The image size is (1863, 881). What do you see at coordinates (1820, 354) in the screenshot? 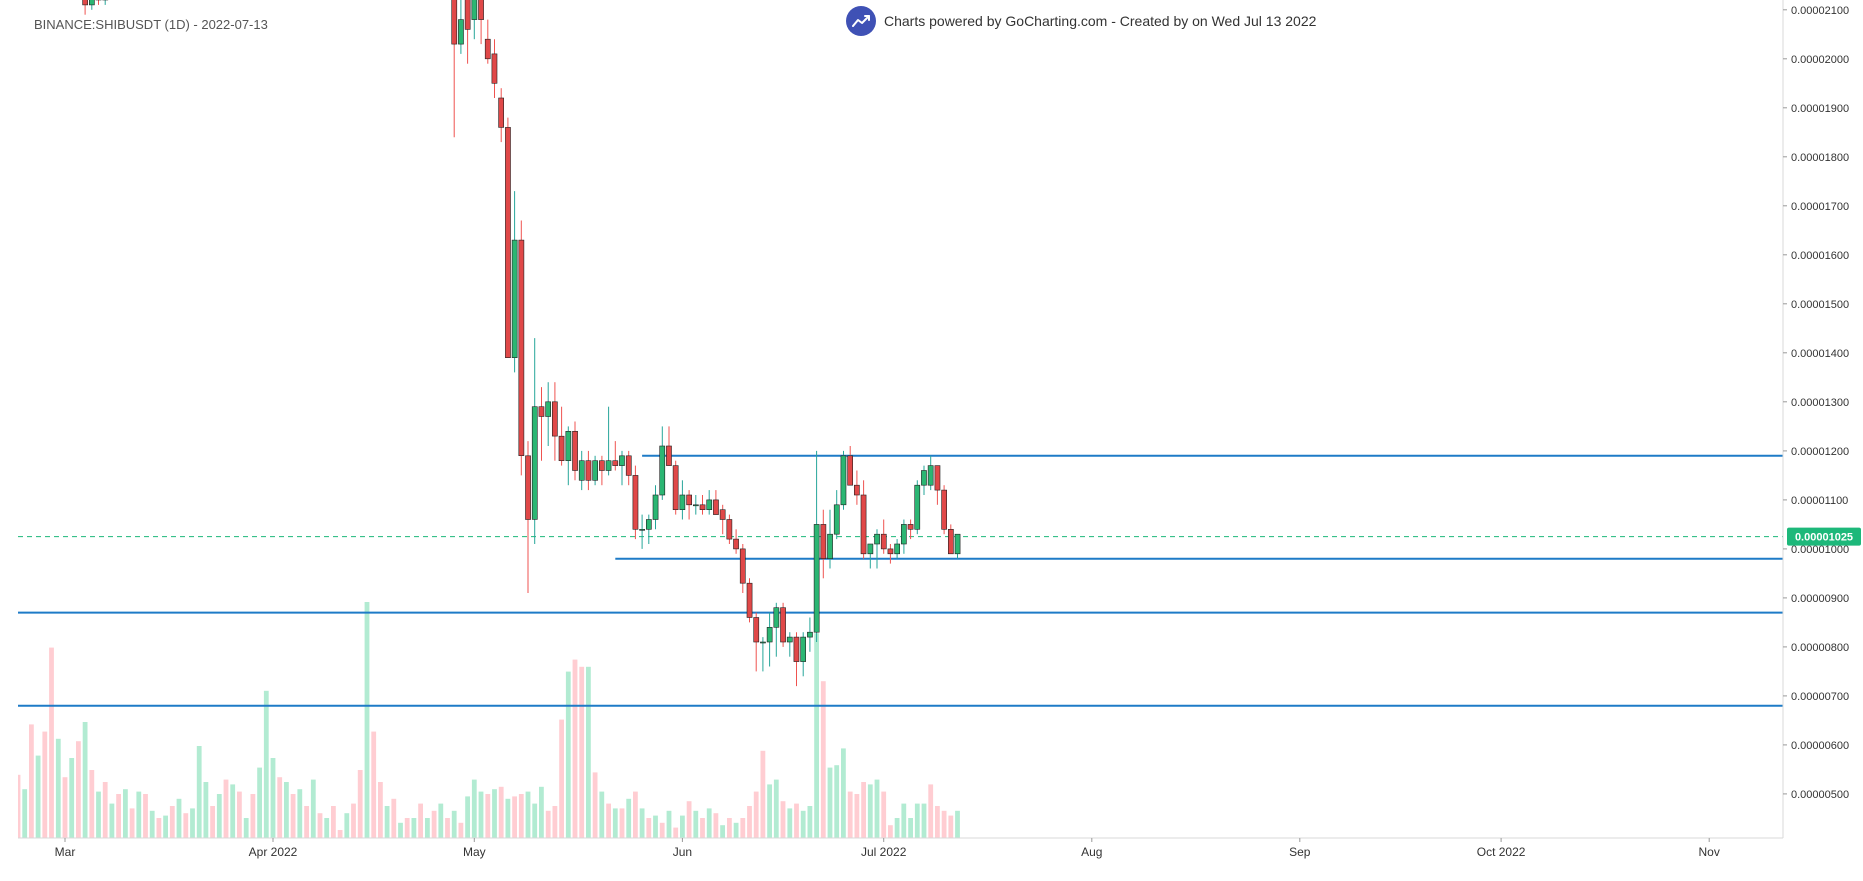
I see `y-tick-label: 0.00001400` at bounding box center [1820, 354].